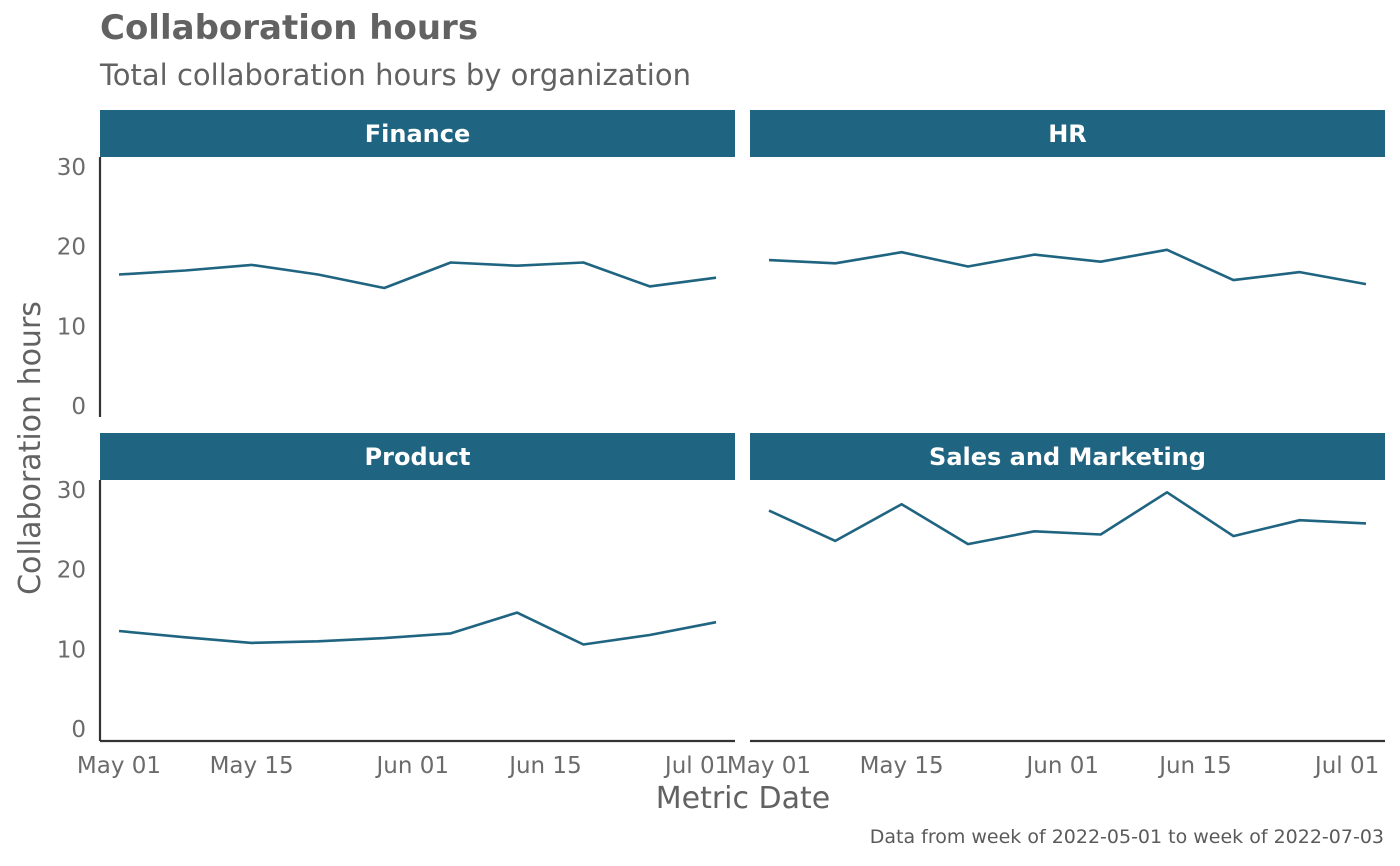  I want to click on facet-strip-label: Finance, so click(418, 134).